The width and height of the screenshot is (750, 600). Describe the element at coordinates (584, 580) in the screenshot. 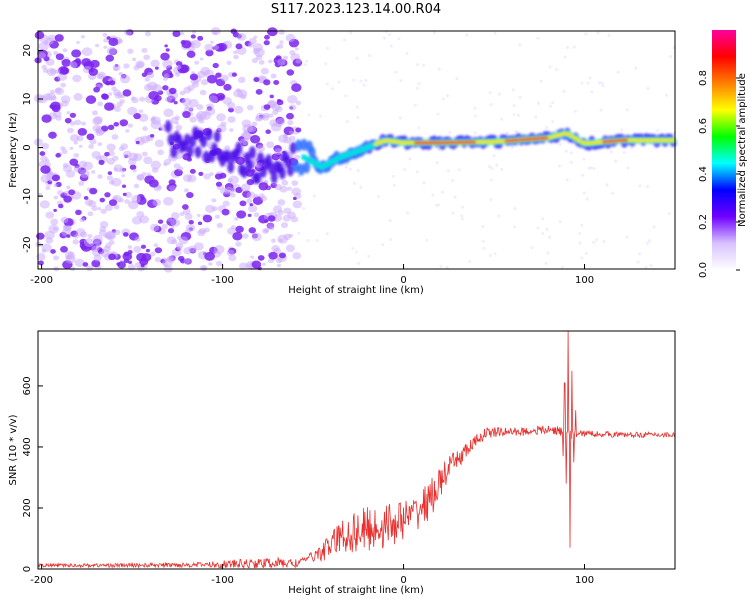

I see `x-tick-label: 100` at that location.